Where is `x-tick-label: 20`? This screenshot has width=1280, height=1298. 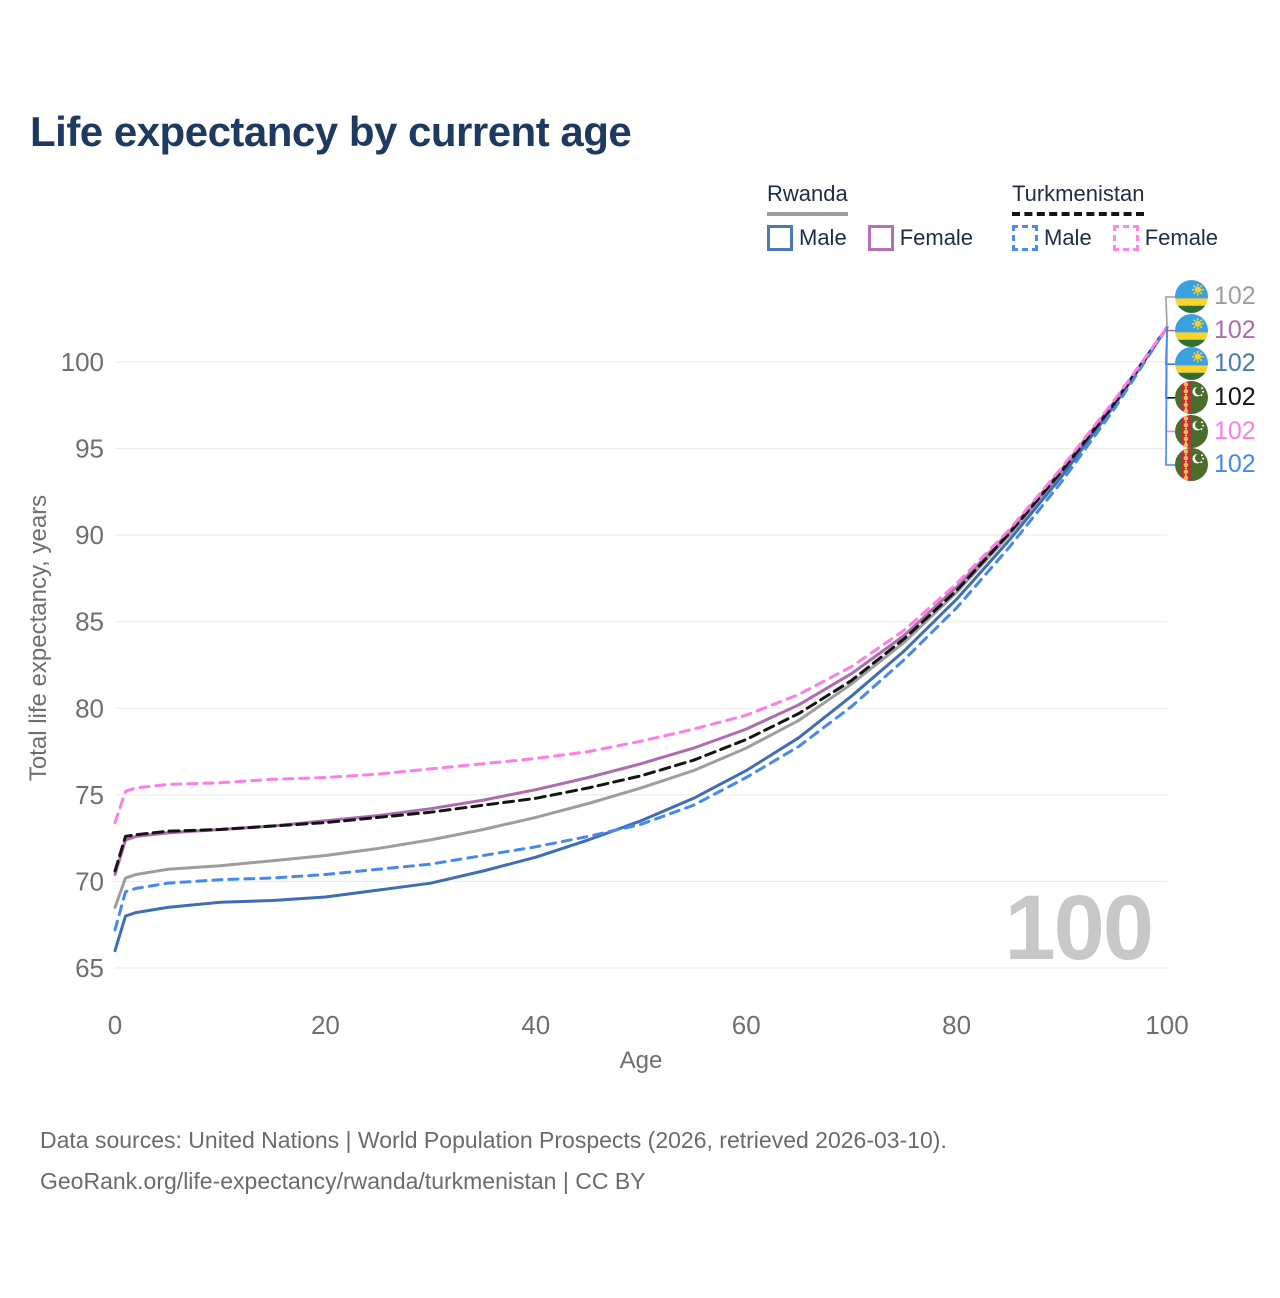 x-tick-label: 20 is located at coordinates (325, 1025).